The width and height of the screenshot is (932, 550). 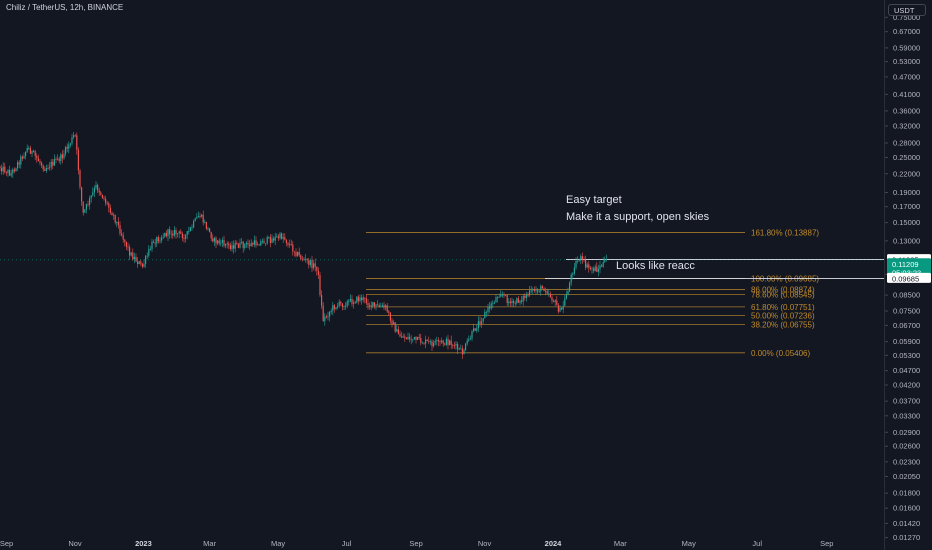 I want to click on price-tag-support, so click(x=909, y=277).